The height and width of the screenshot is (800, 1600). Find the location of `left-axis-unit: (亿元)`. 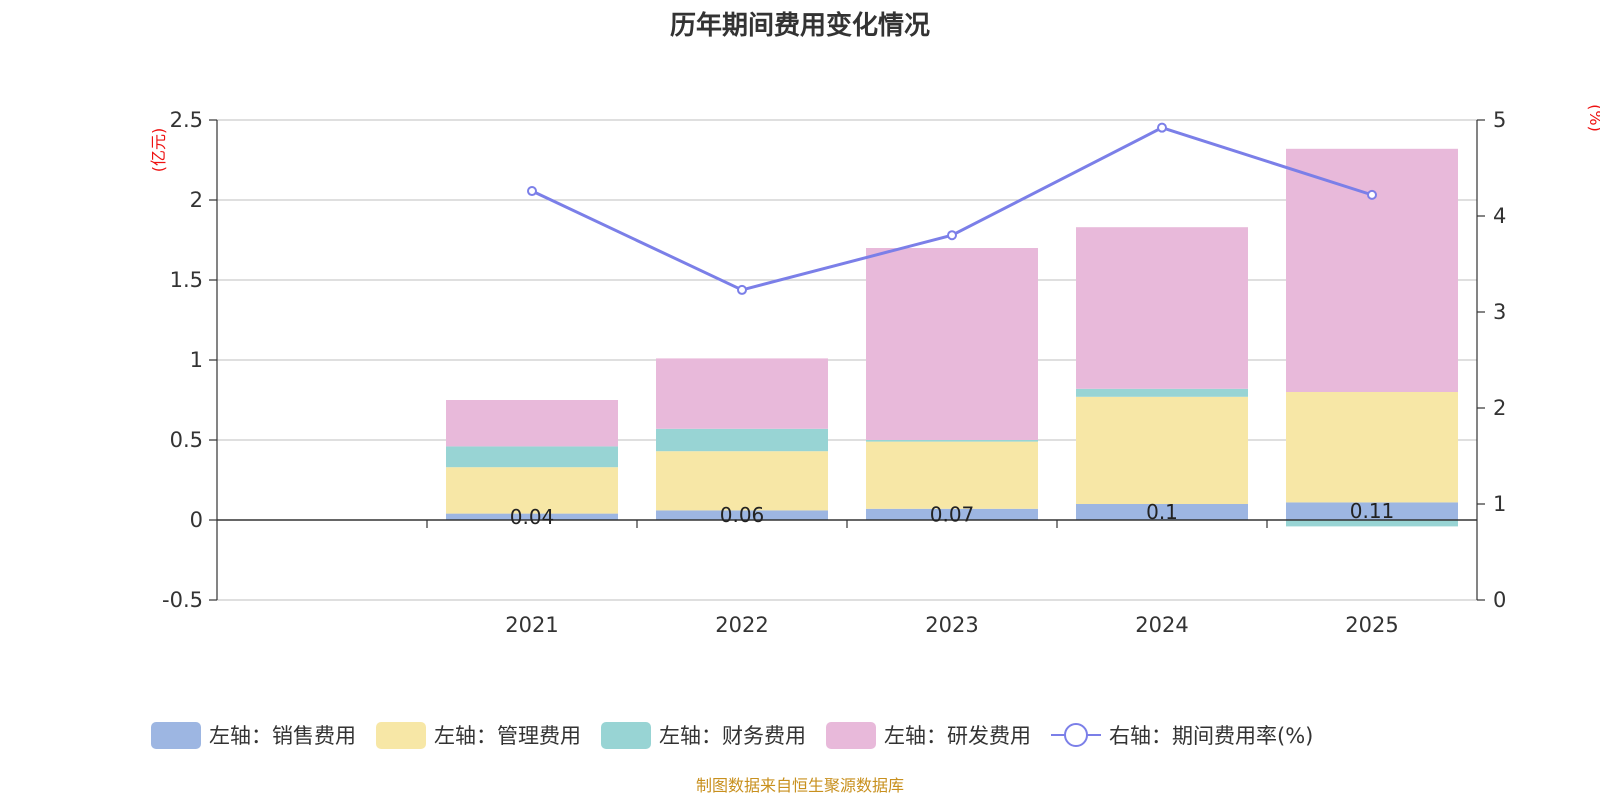

left-axis-unit: (亿元) is located at coordinates (158, 150).